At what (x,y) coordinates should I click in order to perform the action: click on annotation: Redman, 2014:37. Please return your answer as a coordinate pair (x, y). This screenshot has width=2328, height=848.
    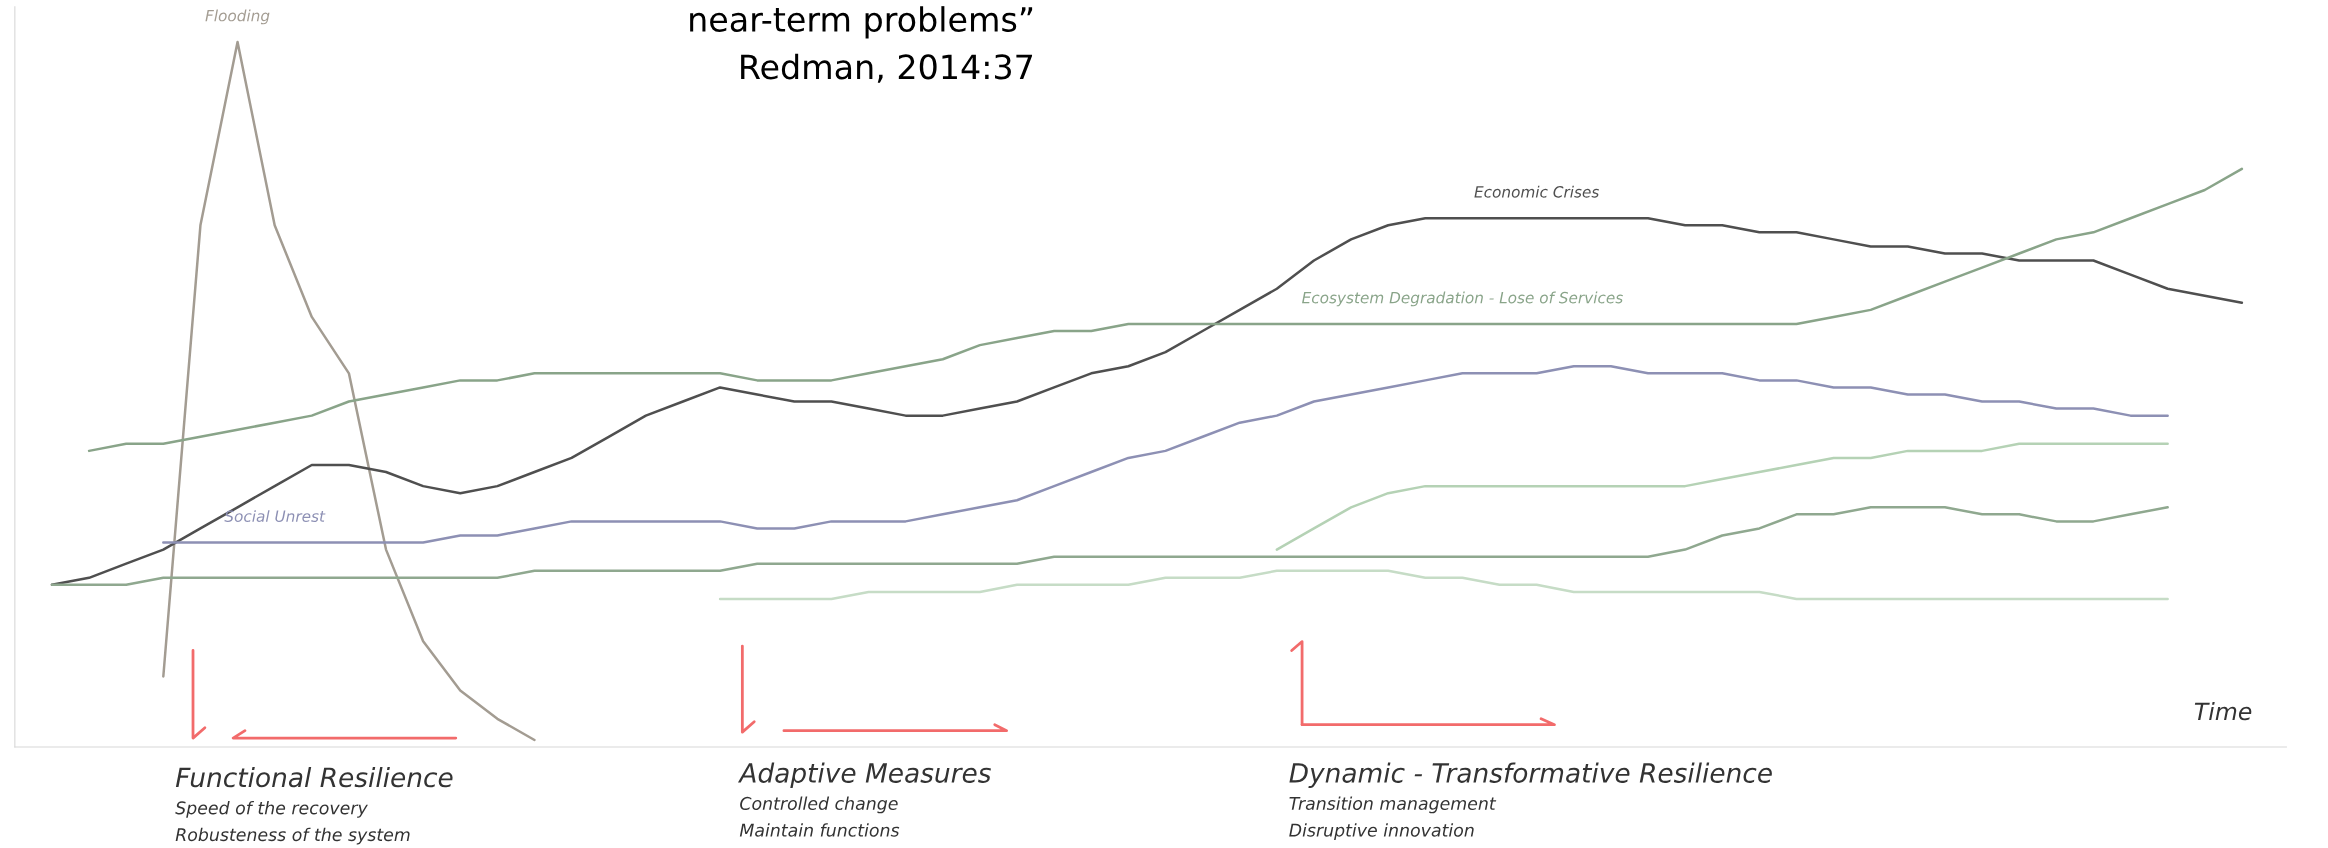
    Looking at the image, I should click on (887, 68).